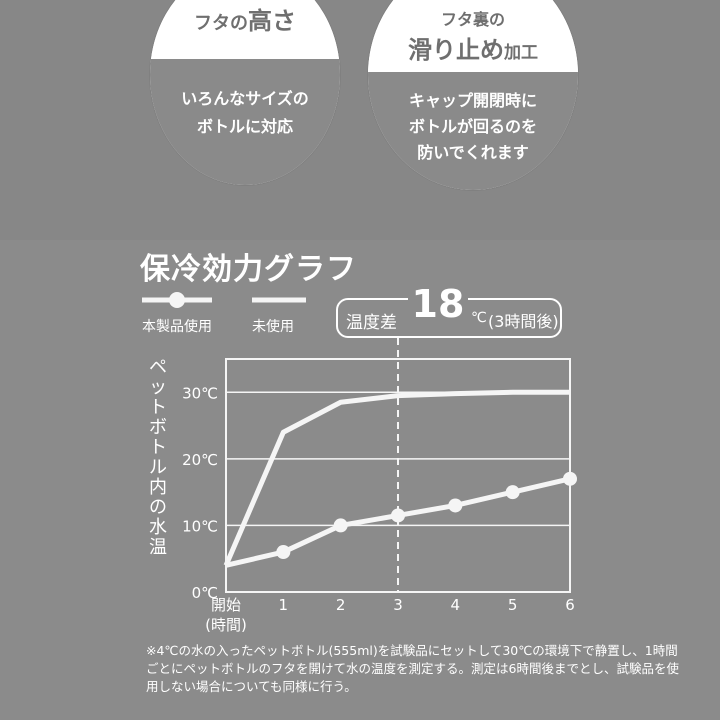 The width and height of the screenshot is (720, 720). What do you see at coordinates (472, 19) in the screenshot?
I see `feature-subtitle: フタ裏の` at bounding box center [472, 19].